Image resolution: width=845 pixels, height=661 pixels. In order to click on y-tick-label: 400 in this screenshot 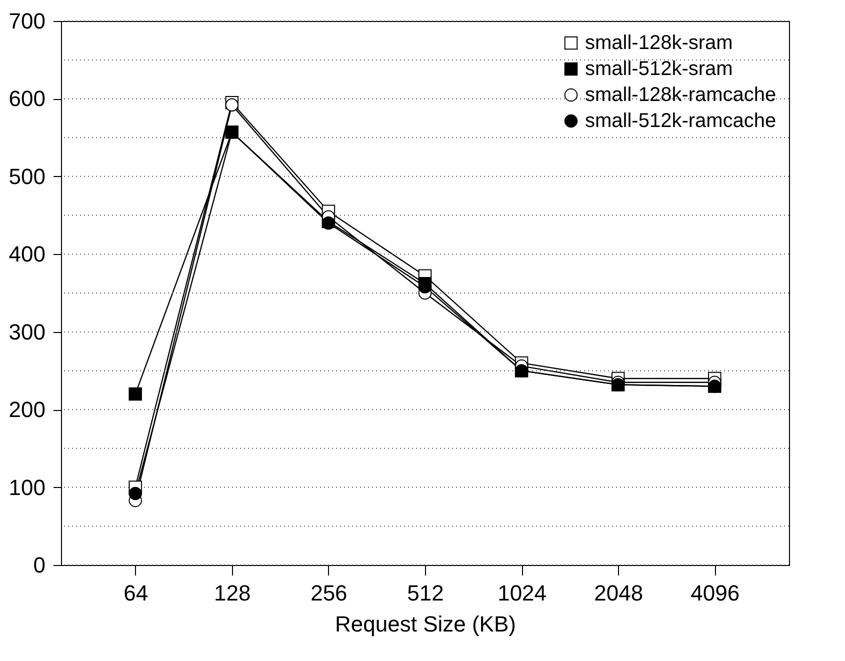, I will do `click(27, 254)`.